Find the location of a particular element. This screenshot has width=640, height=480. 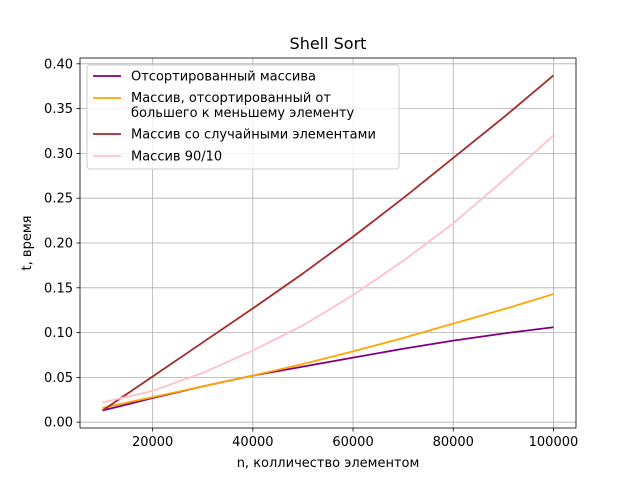

x-tick-label: 100000 is located at coordinates (554, 442).